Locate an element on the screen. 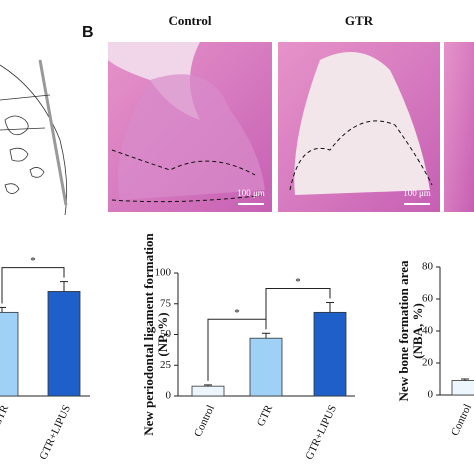 The image size is (474, 474). panel-label: B is located at coordinates (88, 32).